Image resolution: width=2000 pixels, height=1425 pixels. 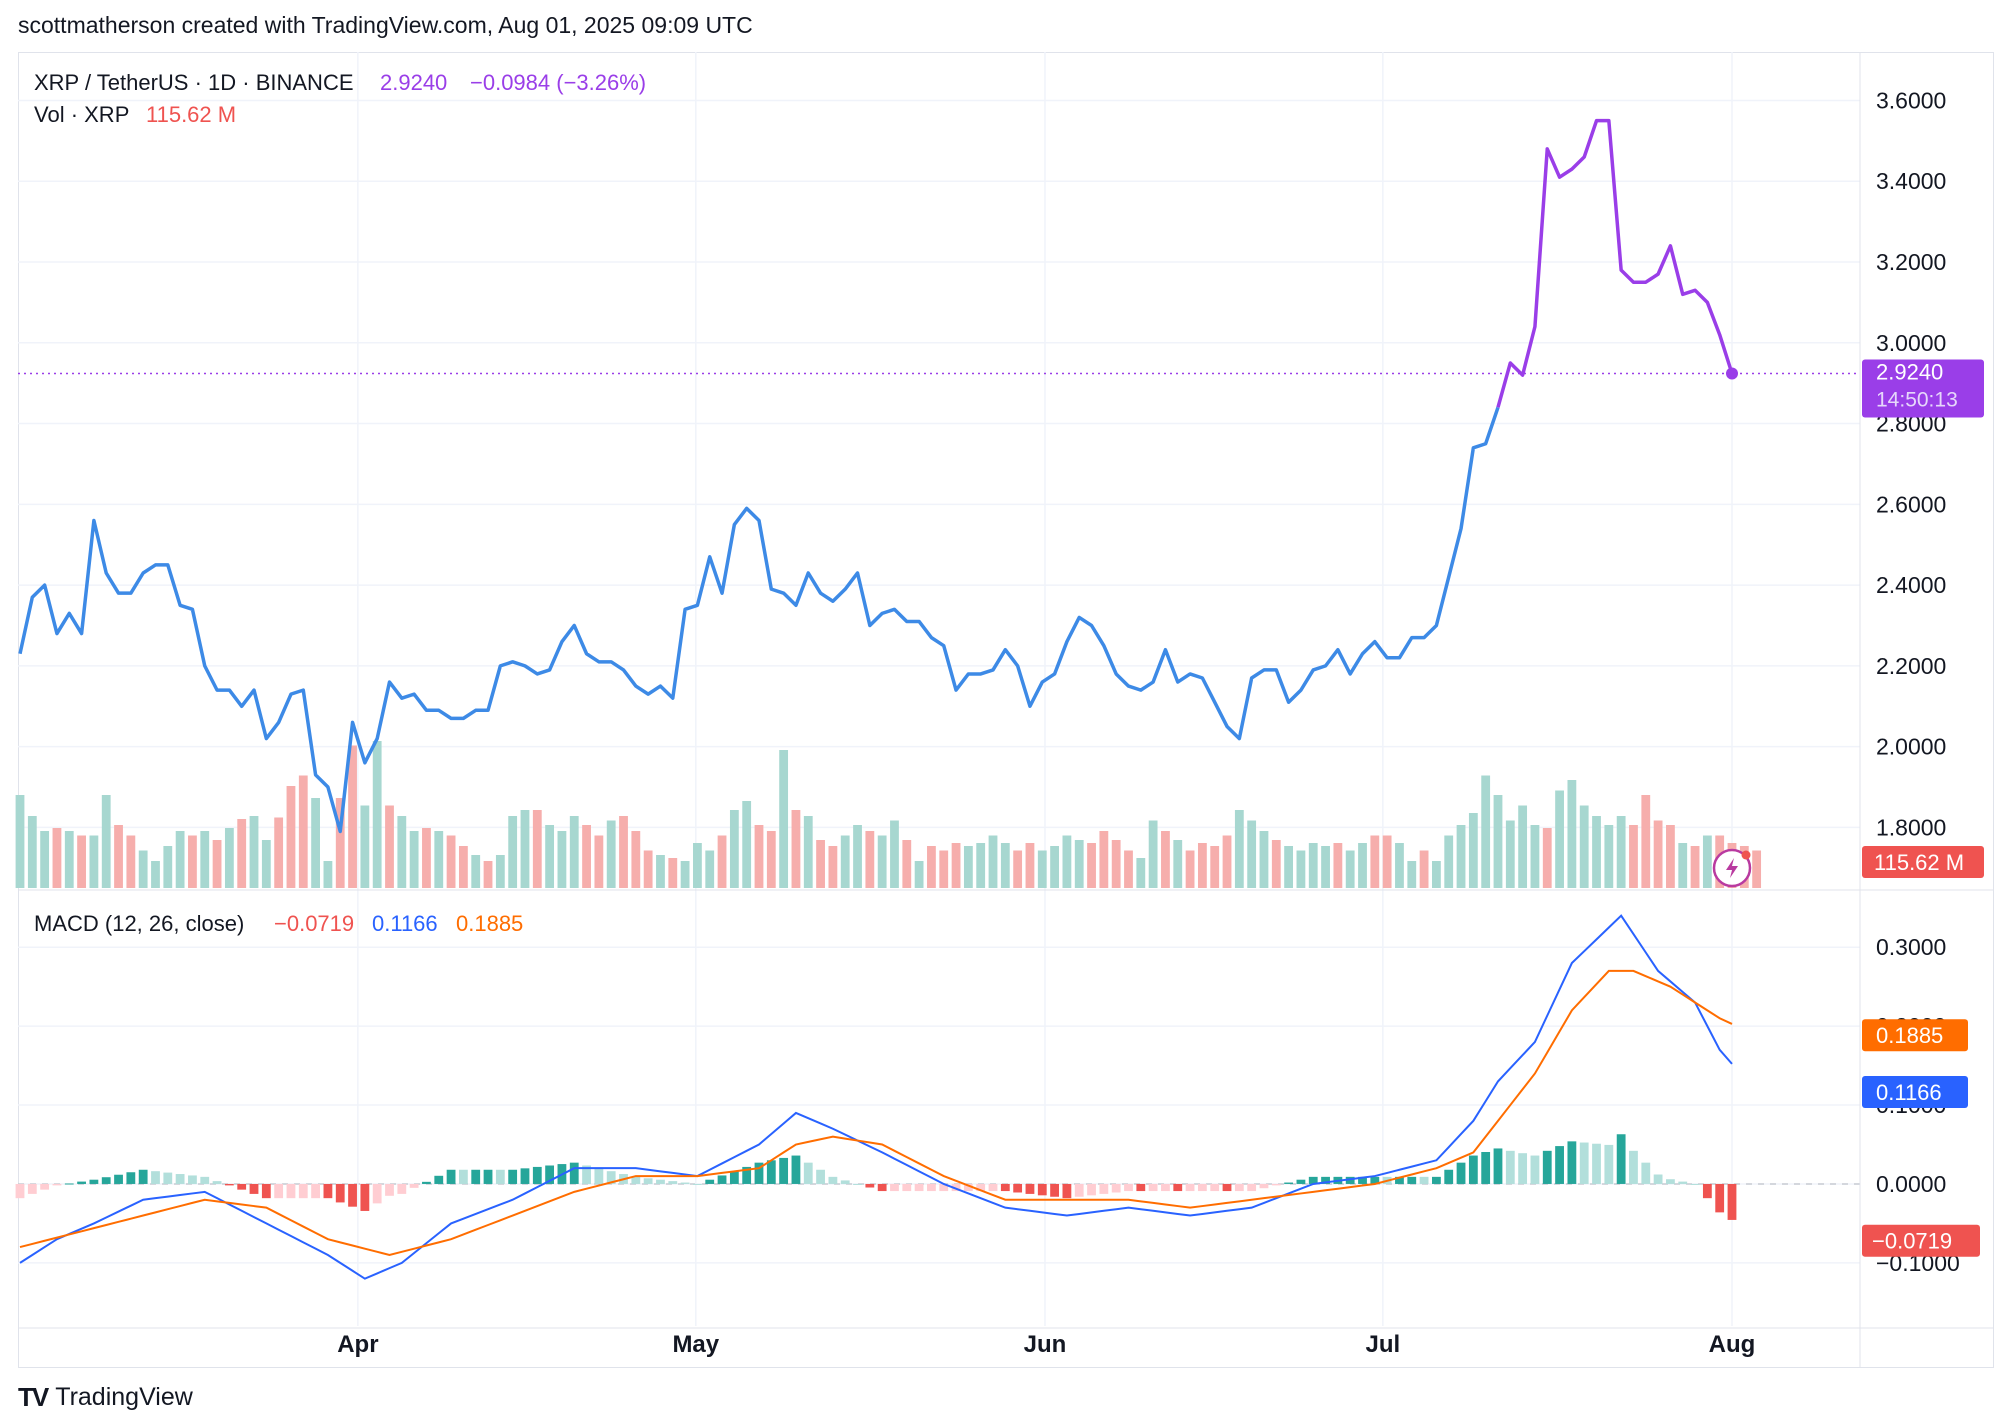 What do you see at coordinates (139, 923) in the screenshot?
I see `macd-legend-label: MACD (12, 26, close)` at bounding box center [139, 923].